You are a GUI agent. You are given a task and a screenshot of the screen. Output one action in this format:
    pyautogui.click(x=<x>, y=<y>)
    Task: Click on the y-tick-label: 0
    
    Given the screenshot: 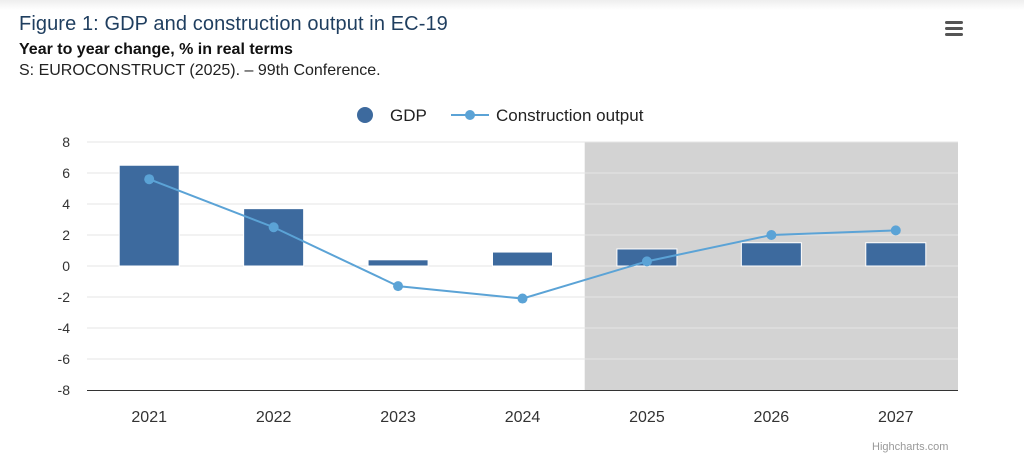 What is the action you would take?
    pyautogui.click(x=66, y=266)
    